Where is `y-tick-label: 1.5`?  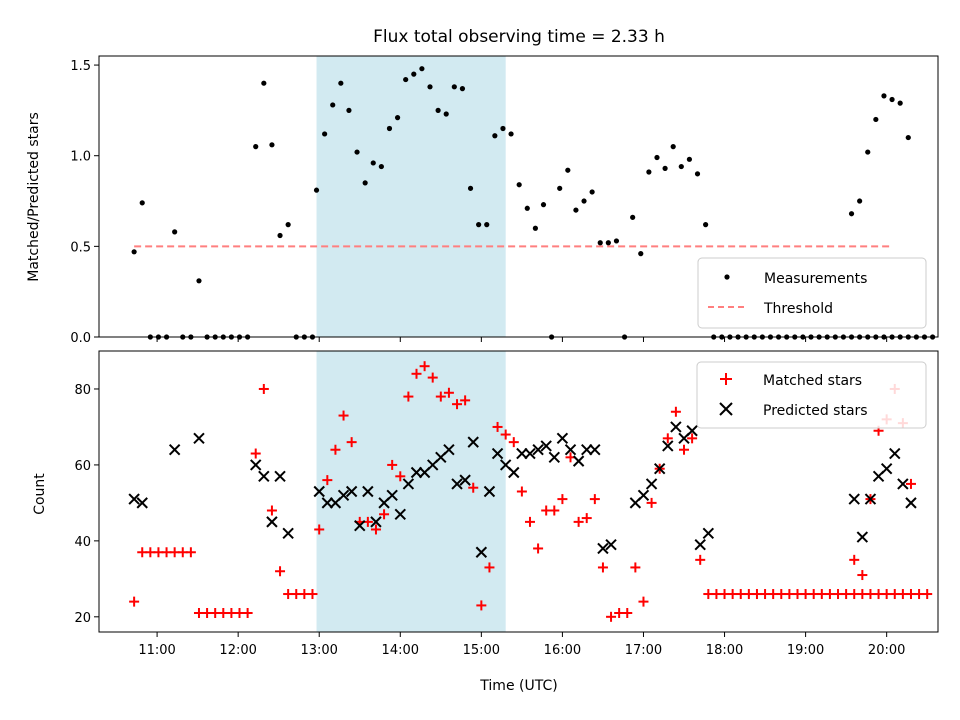
y-tick-label: 1.5 is located at coordinates (80, 66).